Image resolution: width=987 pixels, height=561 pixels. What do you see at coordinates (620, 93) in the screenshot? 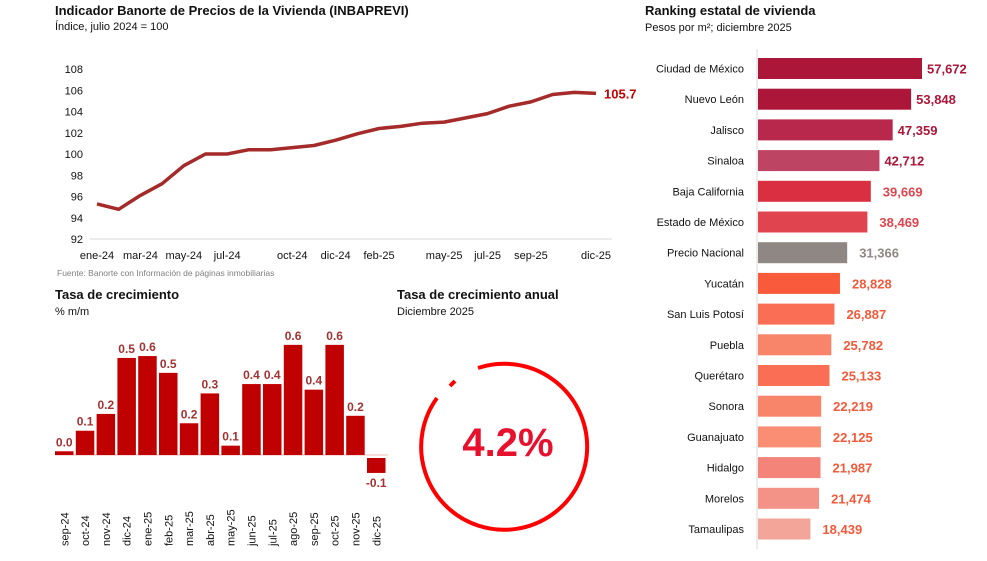
I see `last-value-label: 105.7` at bounding box center [620, 93].